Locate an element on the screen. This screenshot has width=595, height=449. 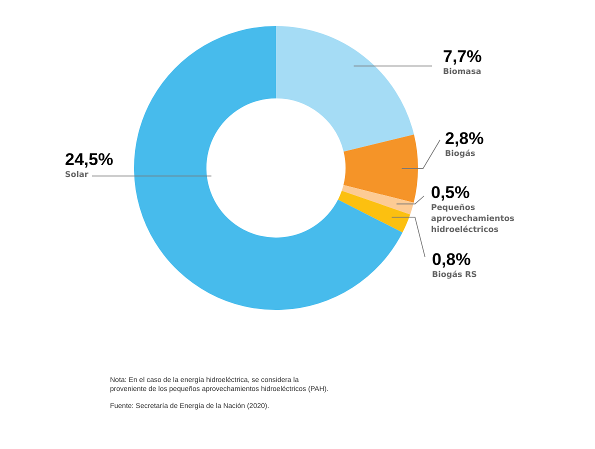
slice-label: Pequeños aprovechamientos hidroeléctricos is located at coordinates (473, 218).